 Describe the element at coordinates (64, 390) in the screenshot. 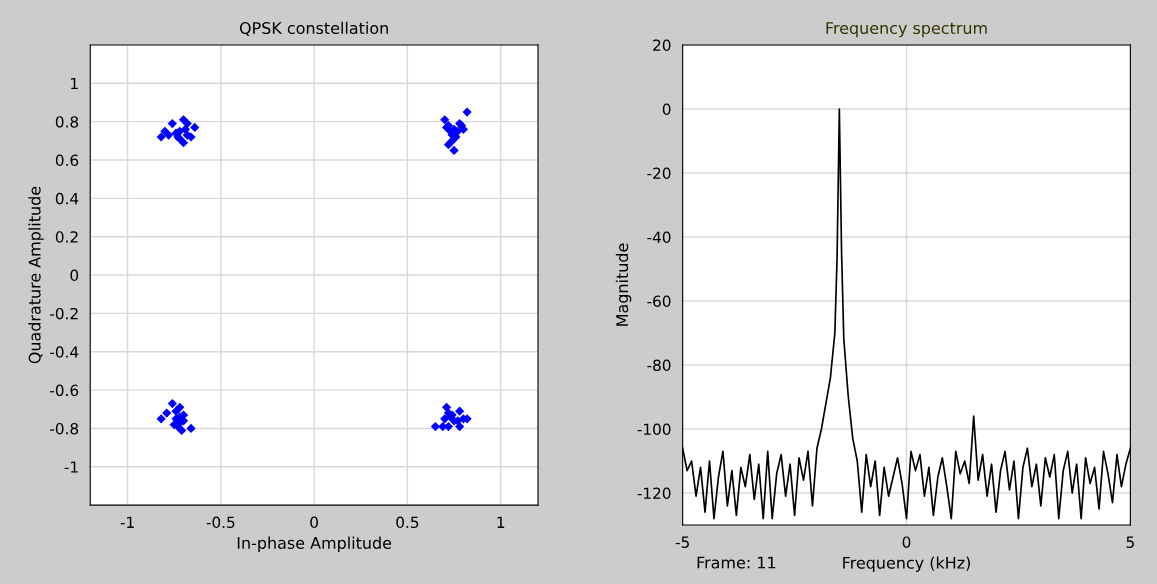

I see `y-tick-label: -0.6` at that location.